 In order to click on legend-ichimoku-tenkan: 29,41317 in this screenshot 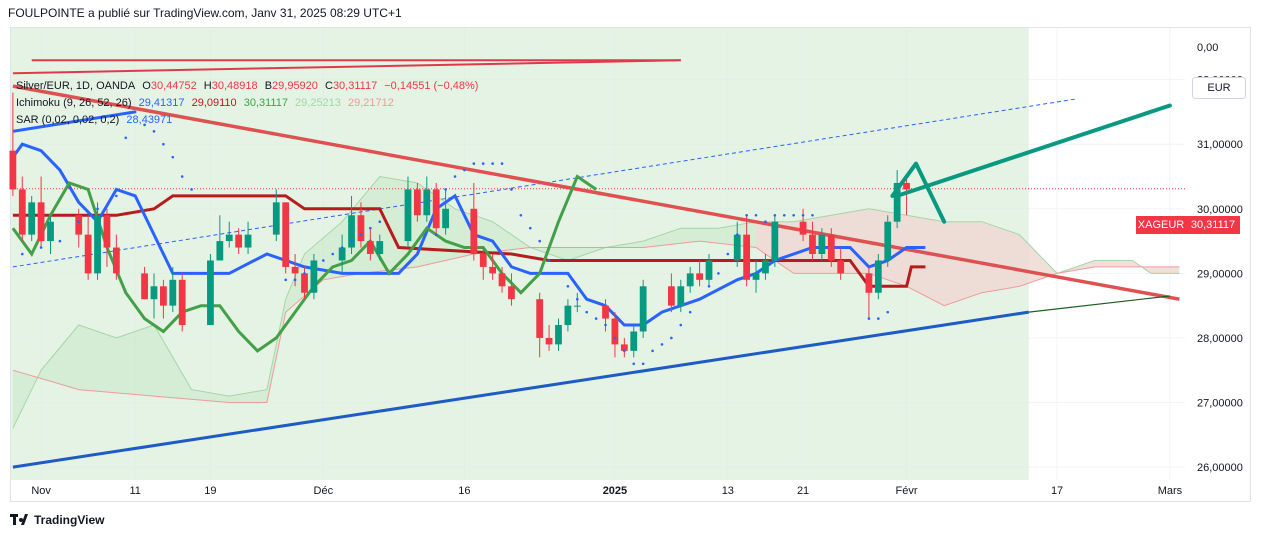, I will do `click(161, 103)`.